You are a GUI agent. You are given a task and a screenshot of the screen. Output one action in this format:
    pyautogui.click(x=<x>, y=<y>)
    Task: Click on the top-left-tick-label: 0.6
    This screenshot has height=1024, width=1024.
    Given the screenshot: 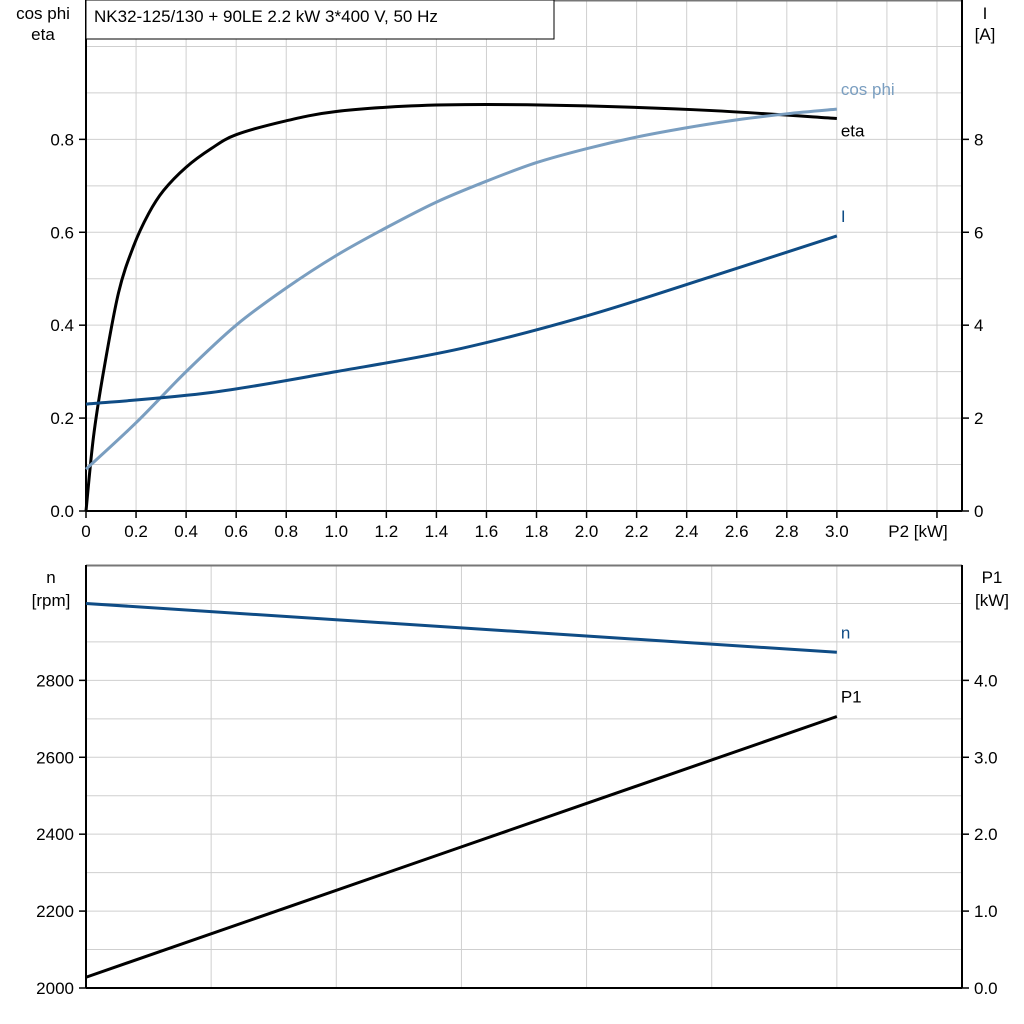 What is the action you would take?
    pyautogui.click(x=62, y=232)
    